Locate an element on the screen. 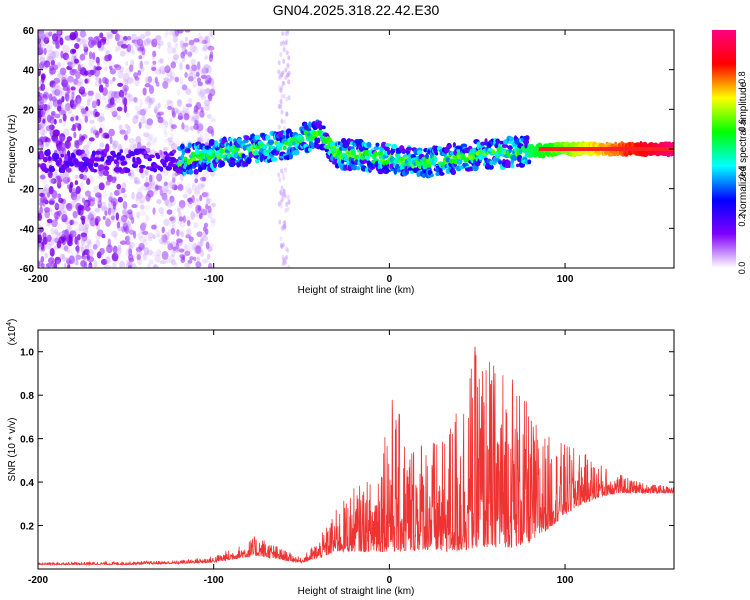 The width and height of the screenshot is (750, 600). colorbar-tick-label: 0.6 is located at coordinates (742, 125).